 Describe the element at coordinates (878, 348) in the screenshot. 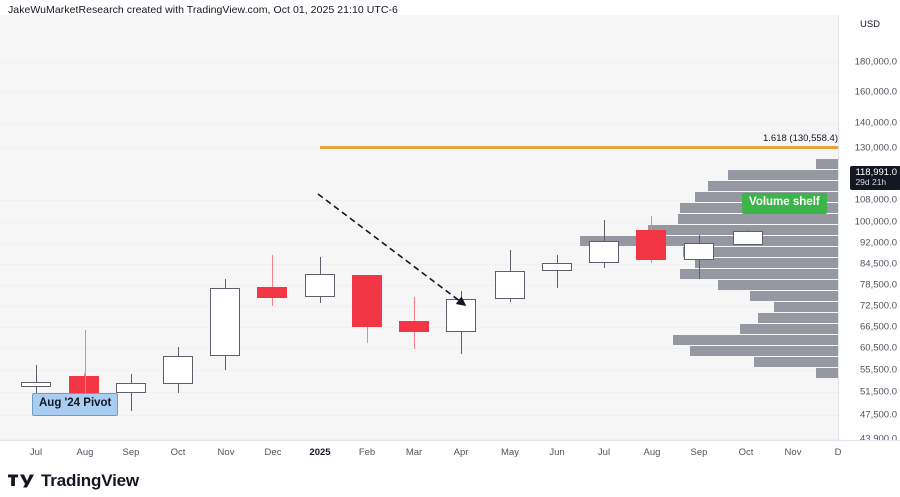

I see `price-tick: 60,500.0` at that location.